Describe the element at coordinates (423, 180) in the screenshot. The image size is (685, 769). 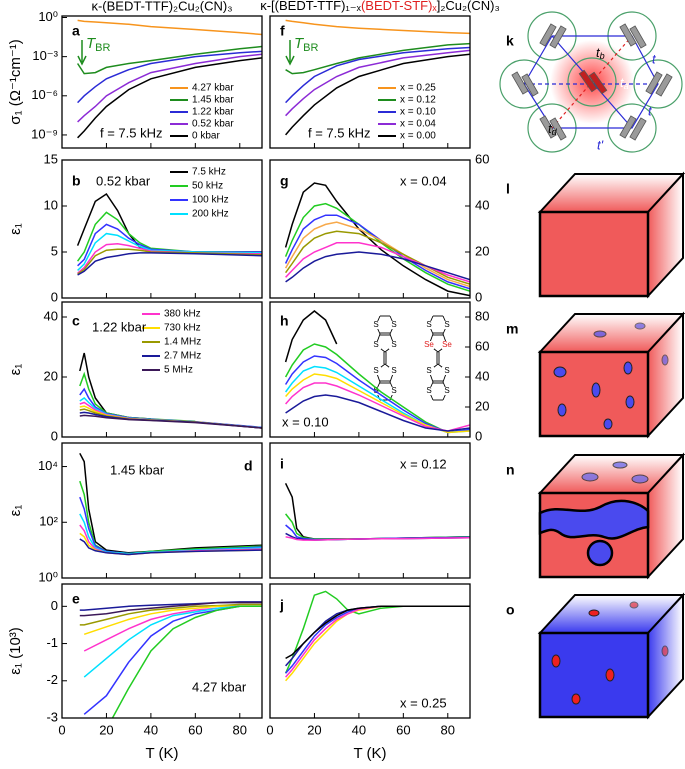
I see `annotation: x = 0.04` at that location.